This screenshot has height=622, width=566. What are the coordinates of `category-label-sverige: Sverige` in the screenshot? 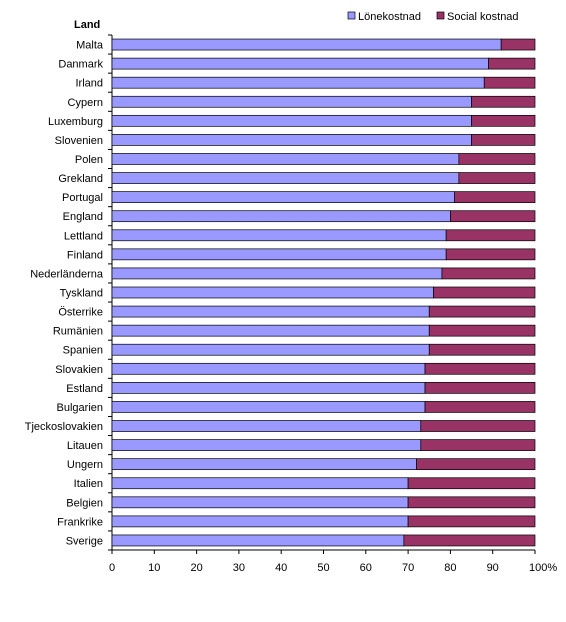 It's located at (84, 541).